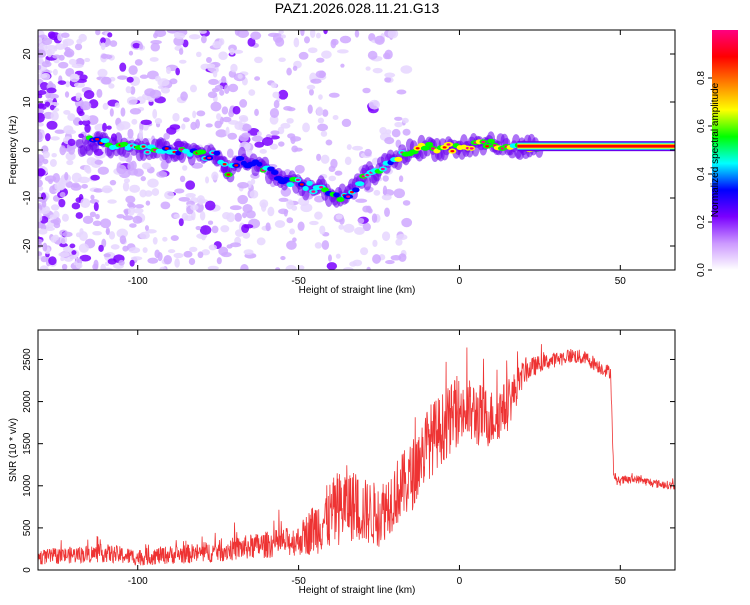  Describe the element at coordinates (27, 527) in the screenshot. I see `snr-y-tick-label: 500` at that location.